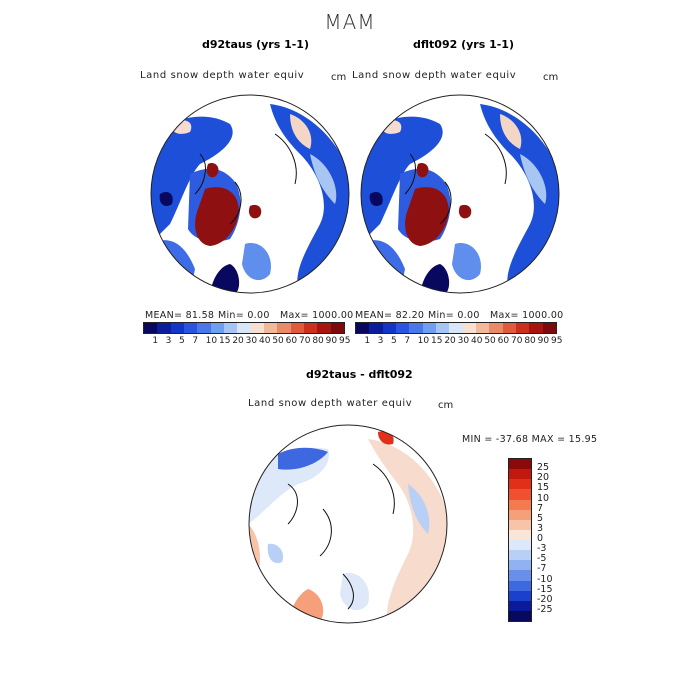 This screenshot has height=700, width=700. I want to click on panel-1-polar-map, so click(250, 194).